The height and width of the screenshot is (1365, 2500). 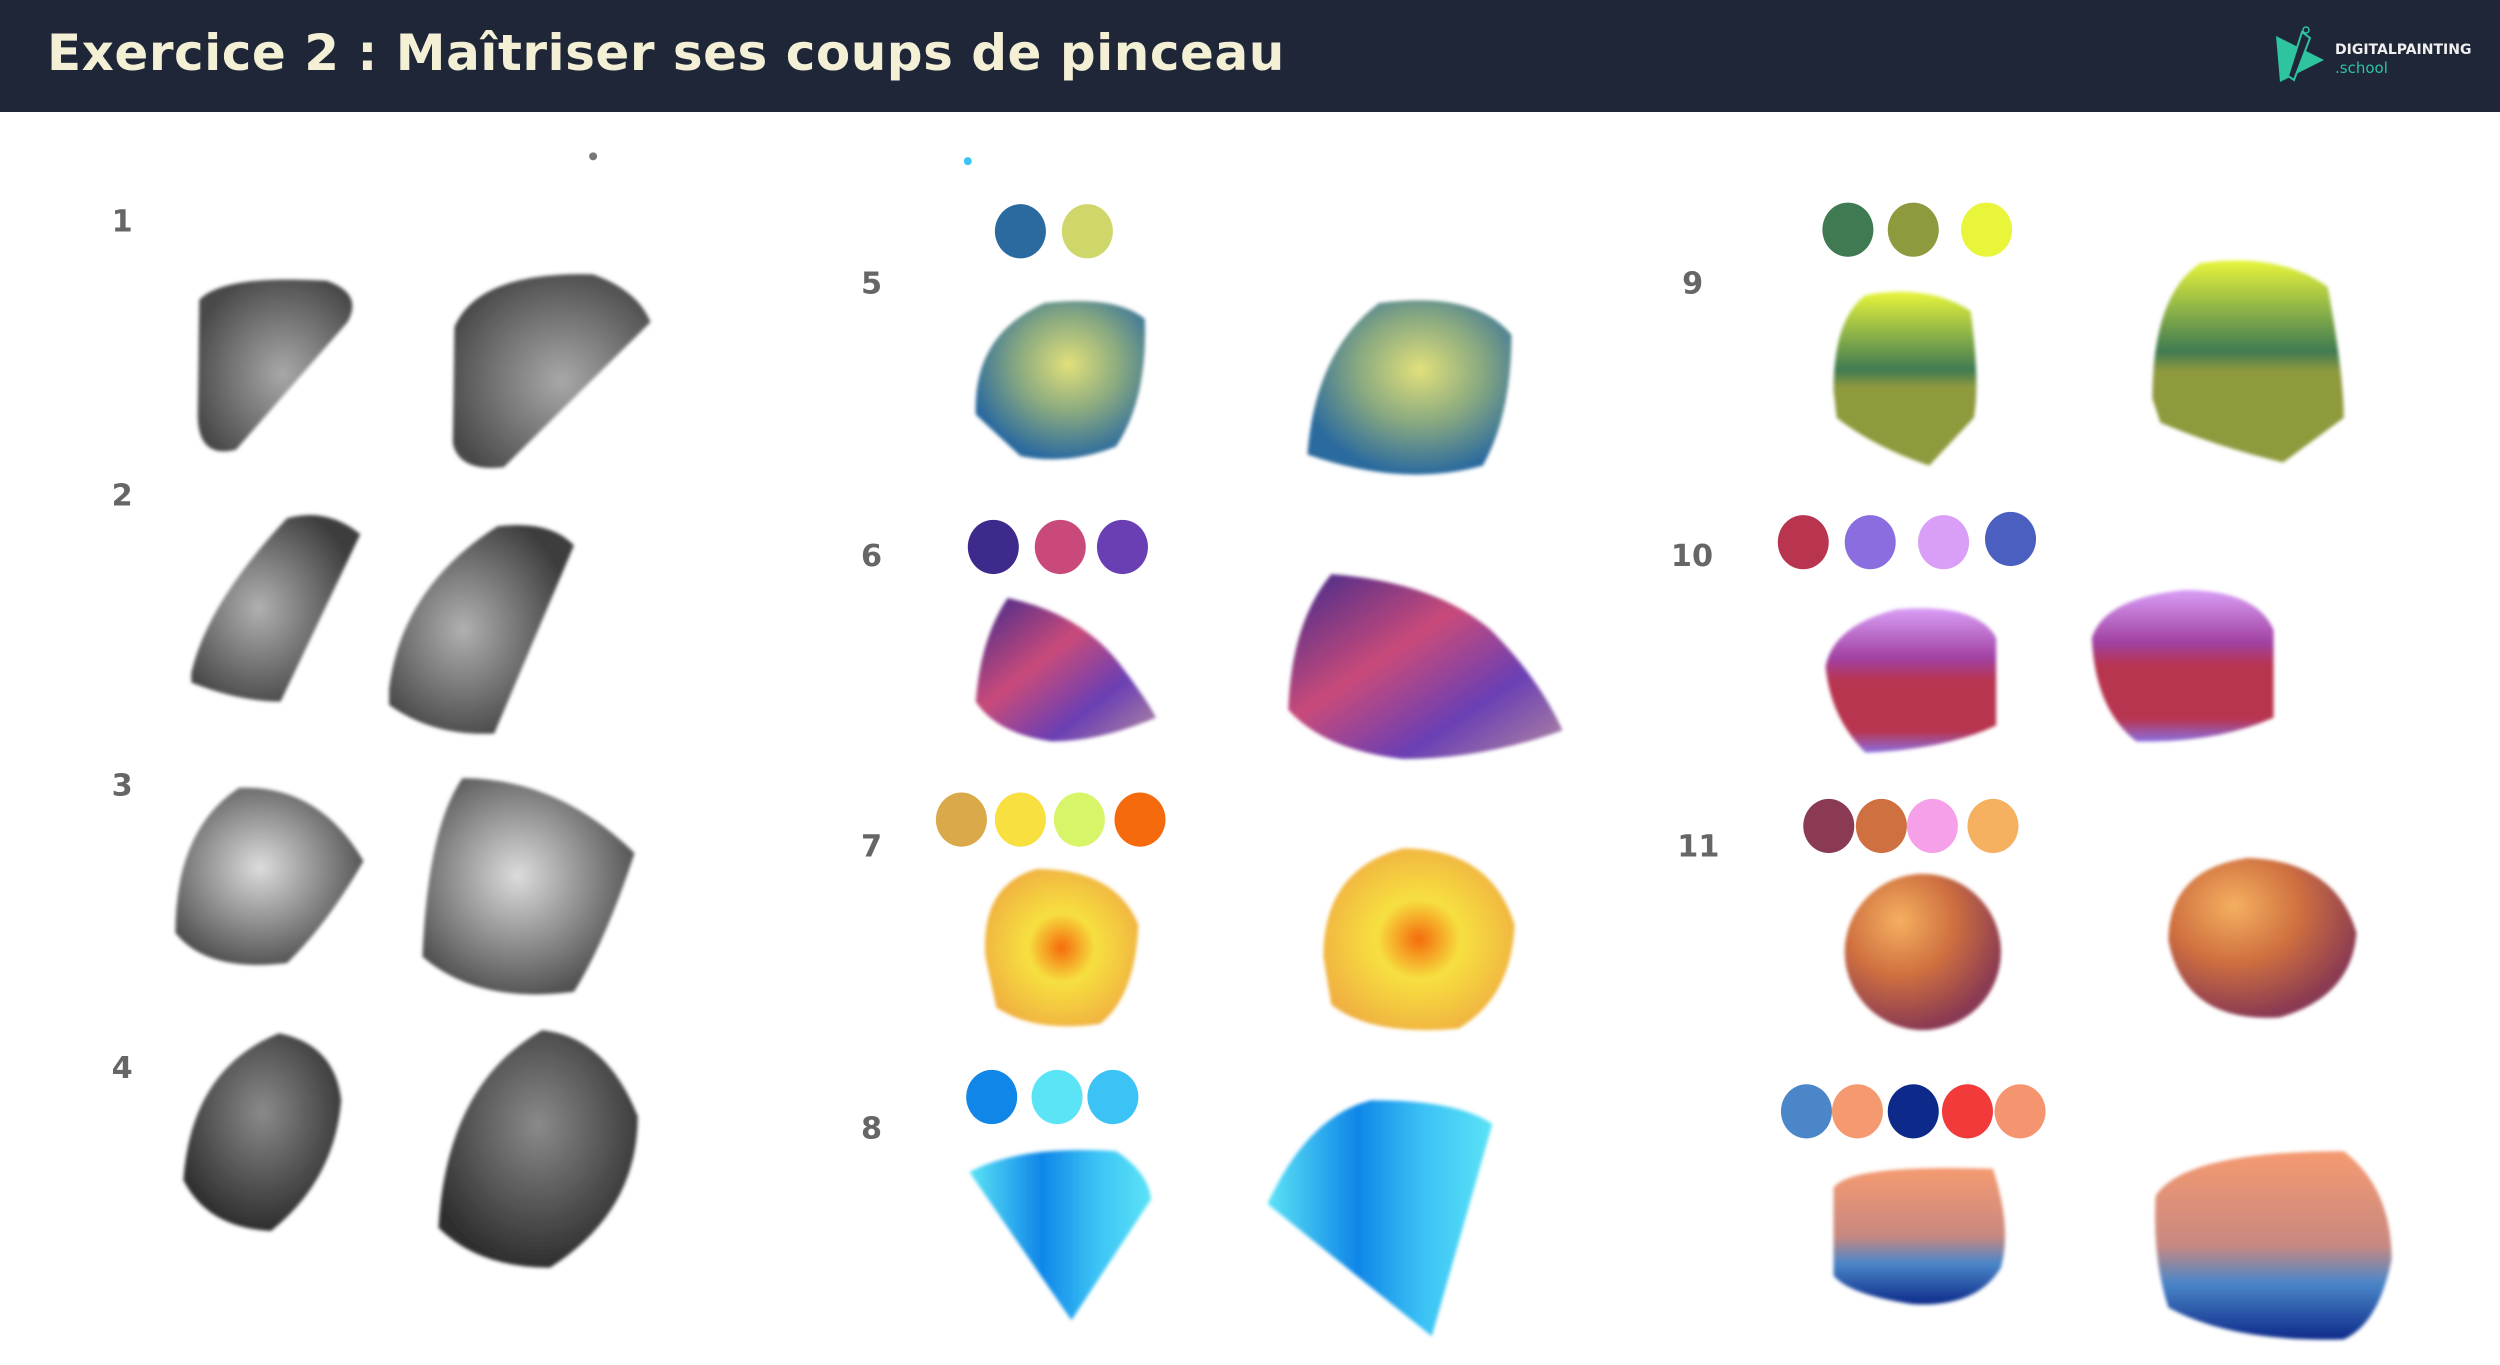 What do you see at coordinates (481, 629) in the screenshot?
I see `shape-2-final` at bounding box center [481, 629].